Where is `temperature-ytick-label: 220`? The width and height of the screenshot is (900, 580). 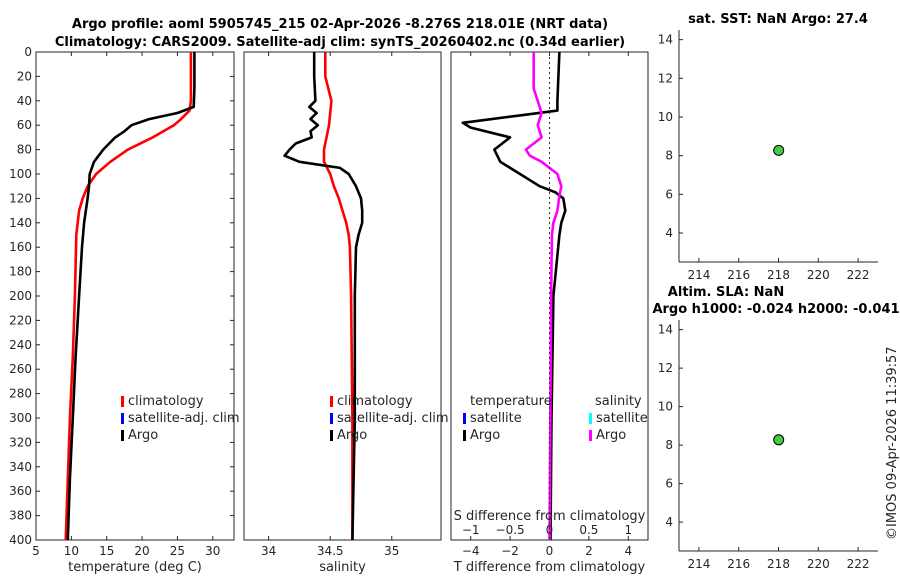
temperature-ytick-label: 220 is located at coordinates (20, 320).